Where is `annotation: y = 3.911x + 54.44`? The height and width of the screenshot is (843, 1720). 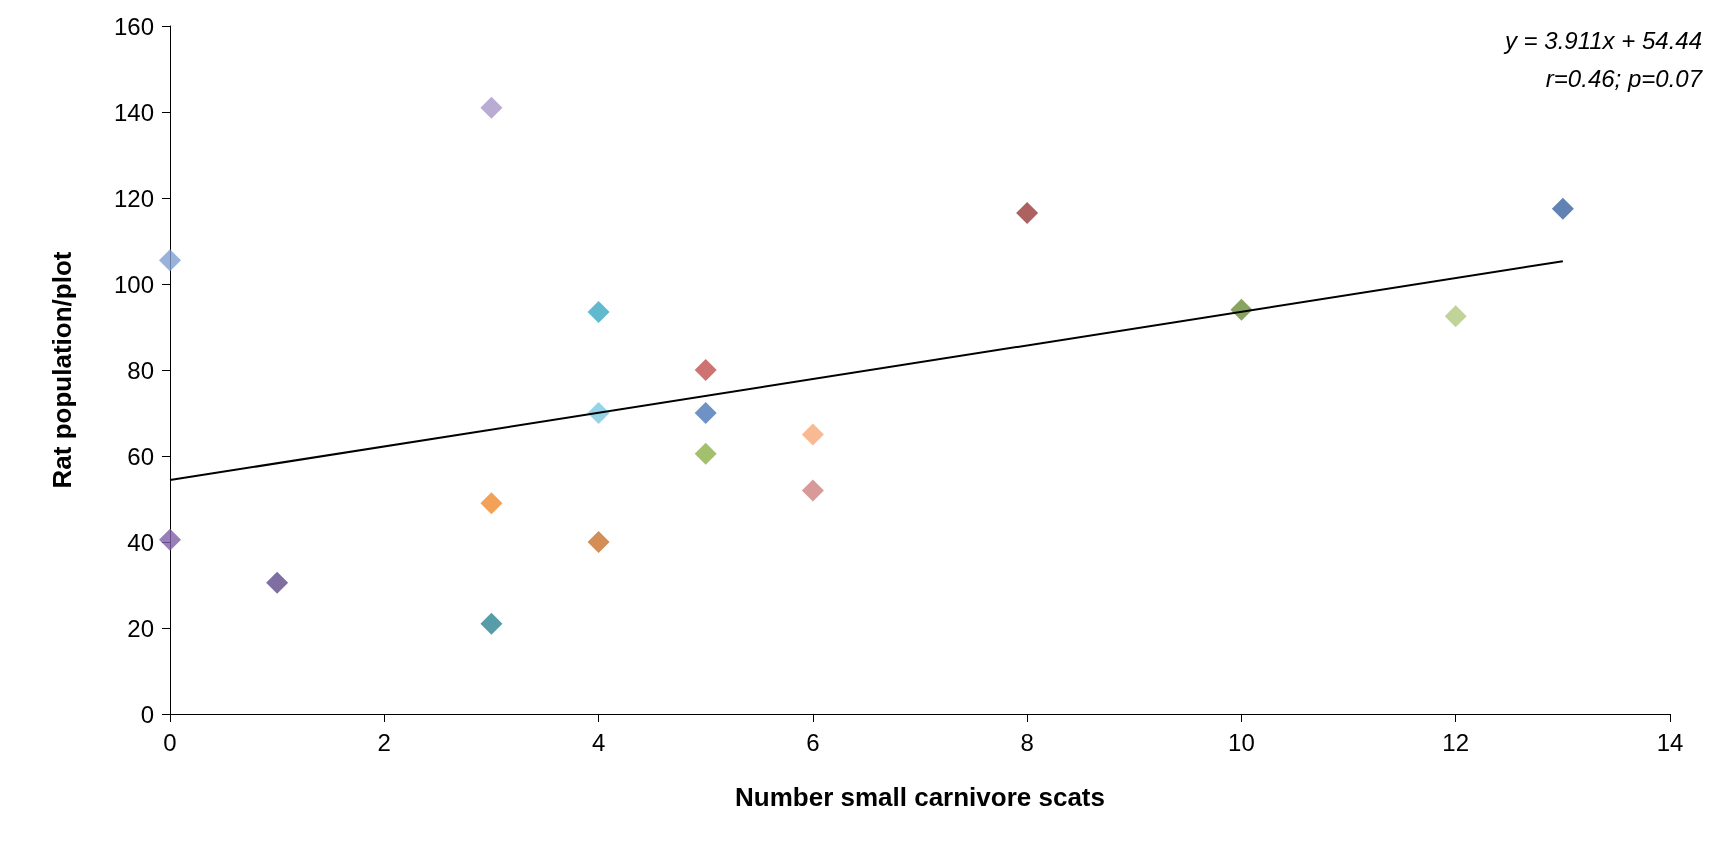 annotation: y = 3.911x + 54.44 is located at coordinates (1602, 40).